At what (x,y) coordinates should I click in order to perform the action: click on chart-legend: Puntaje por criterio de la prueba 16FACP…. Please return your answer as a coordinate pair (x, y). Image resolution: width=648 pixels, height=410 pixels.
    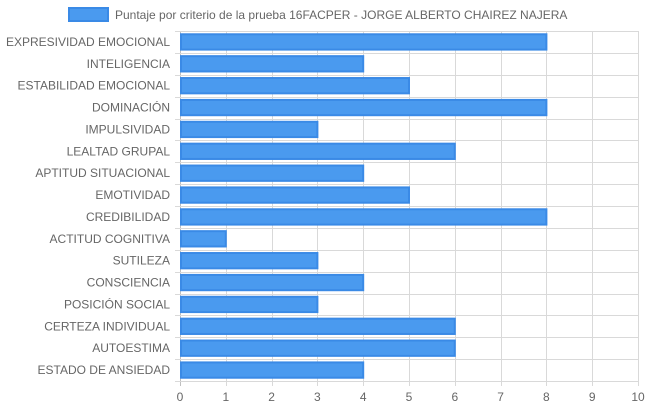
    Looking at the image, I should click on (317, 14).